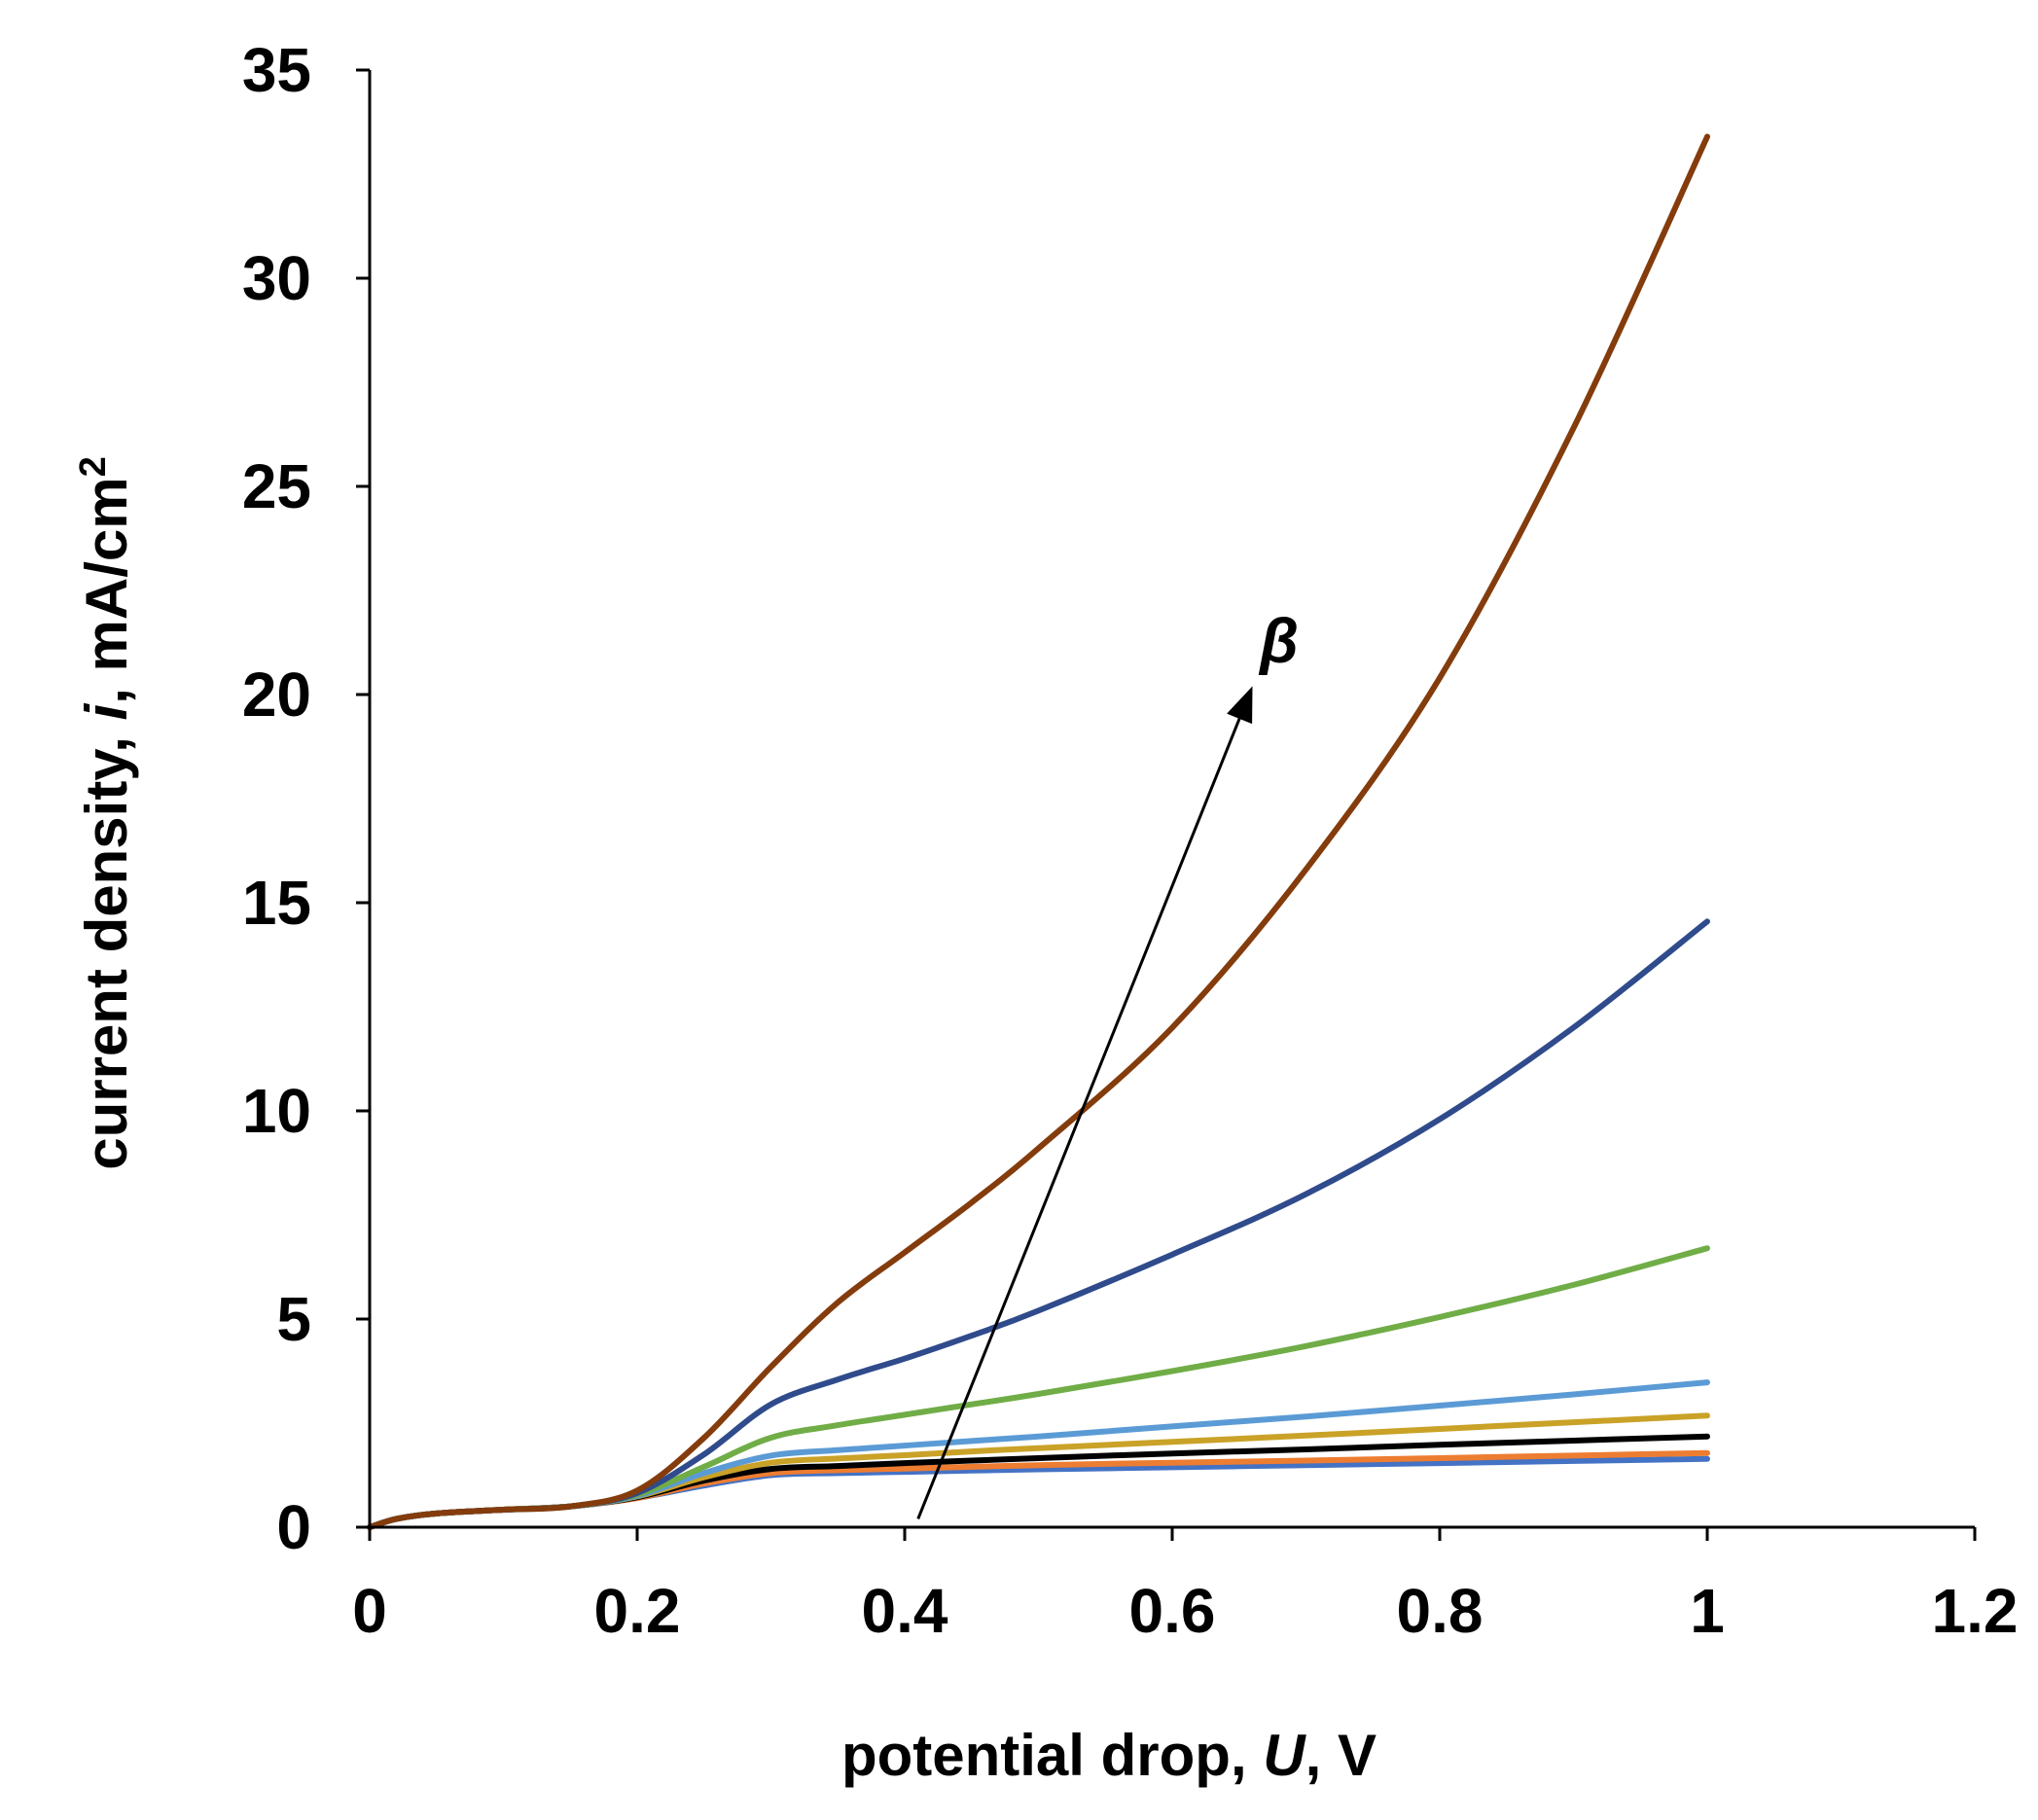 The image size is (2038, 1820). I want to click on y-axis-title: current density, i, mA/cm2, so click(106, 813).